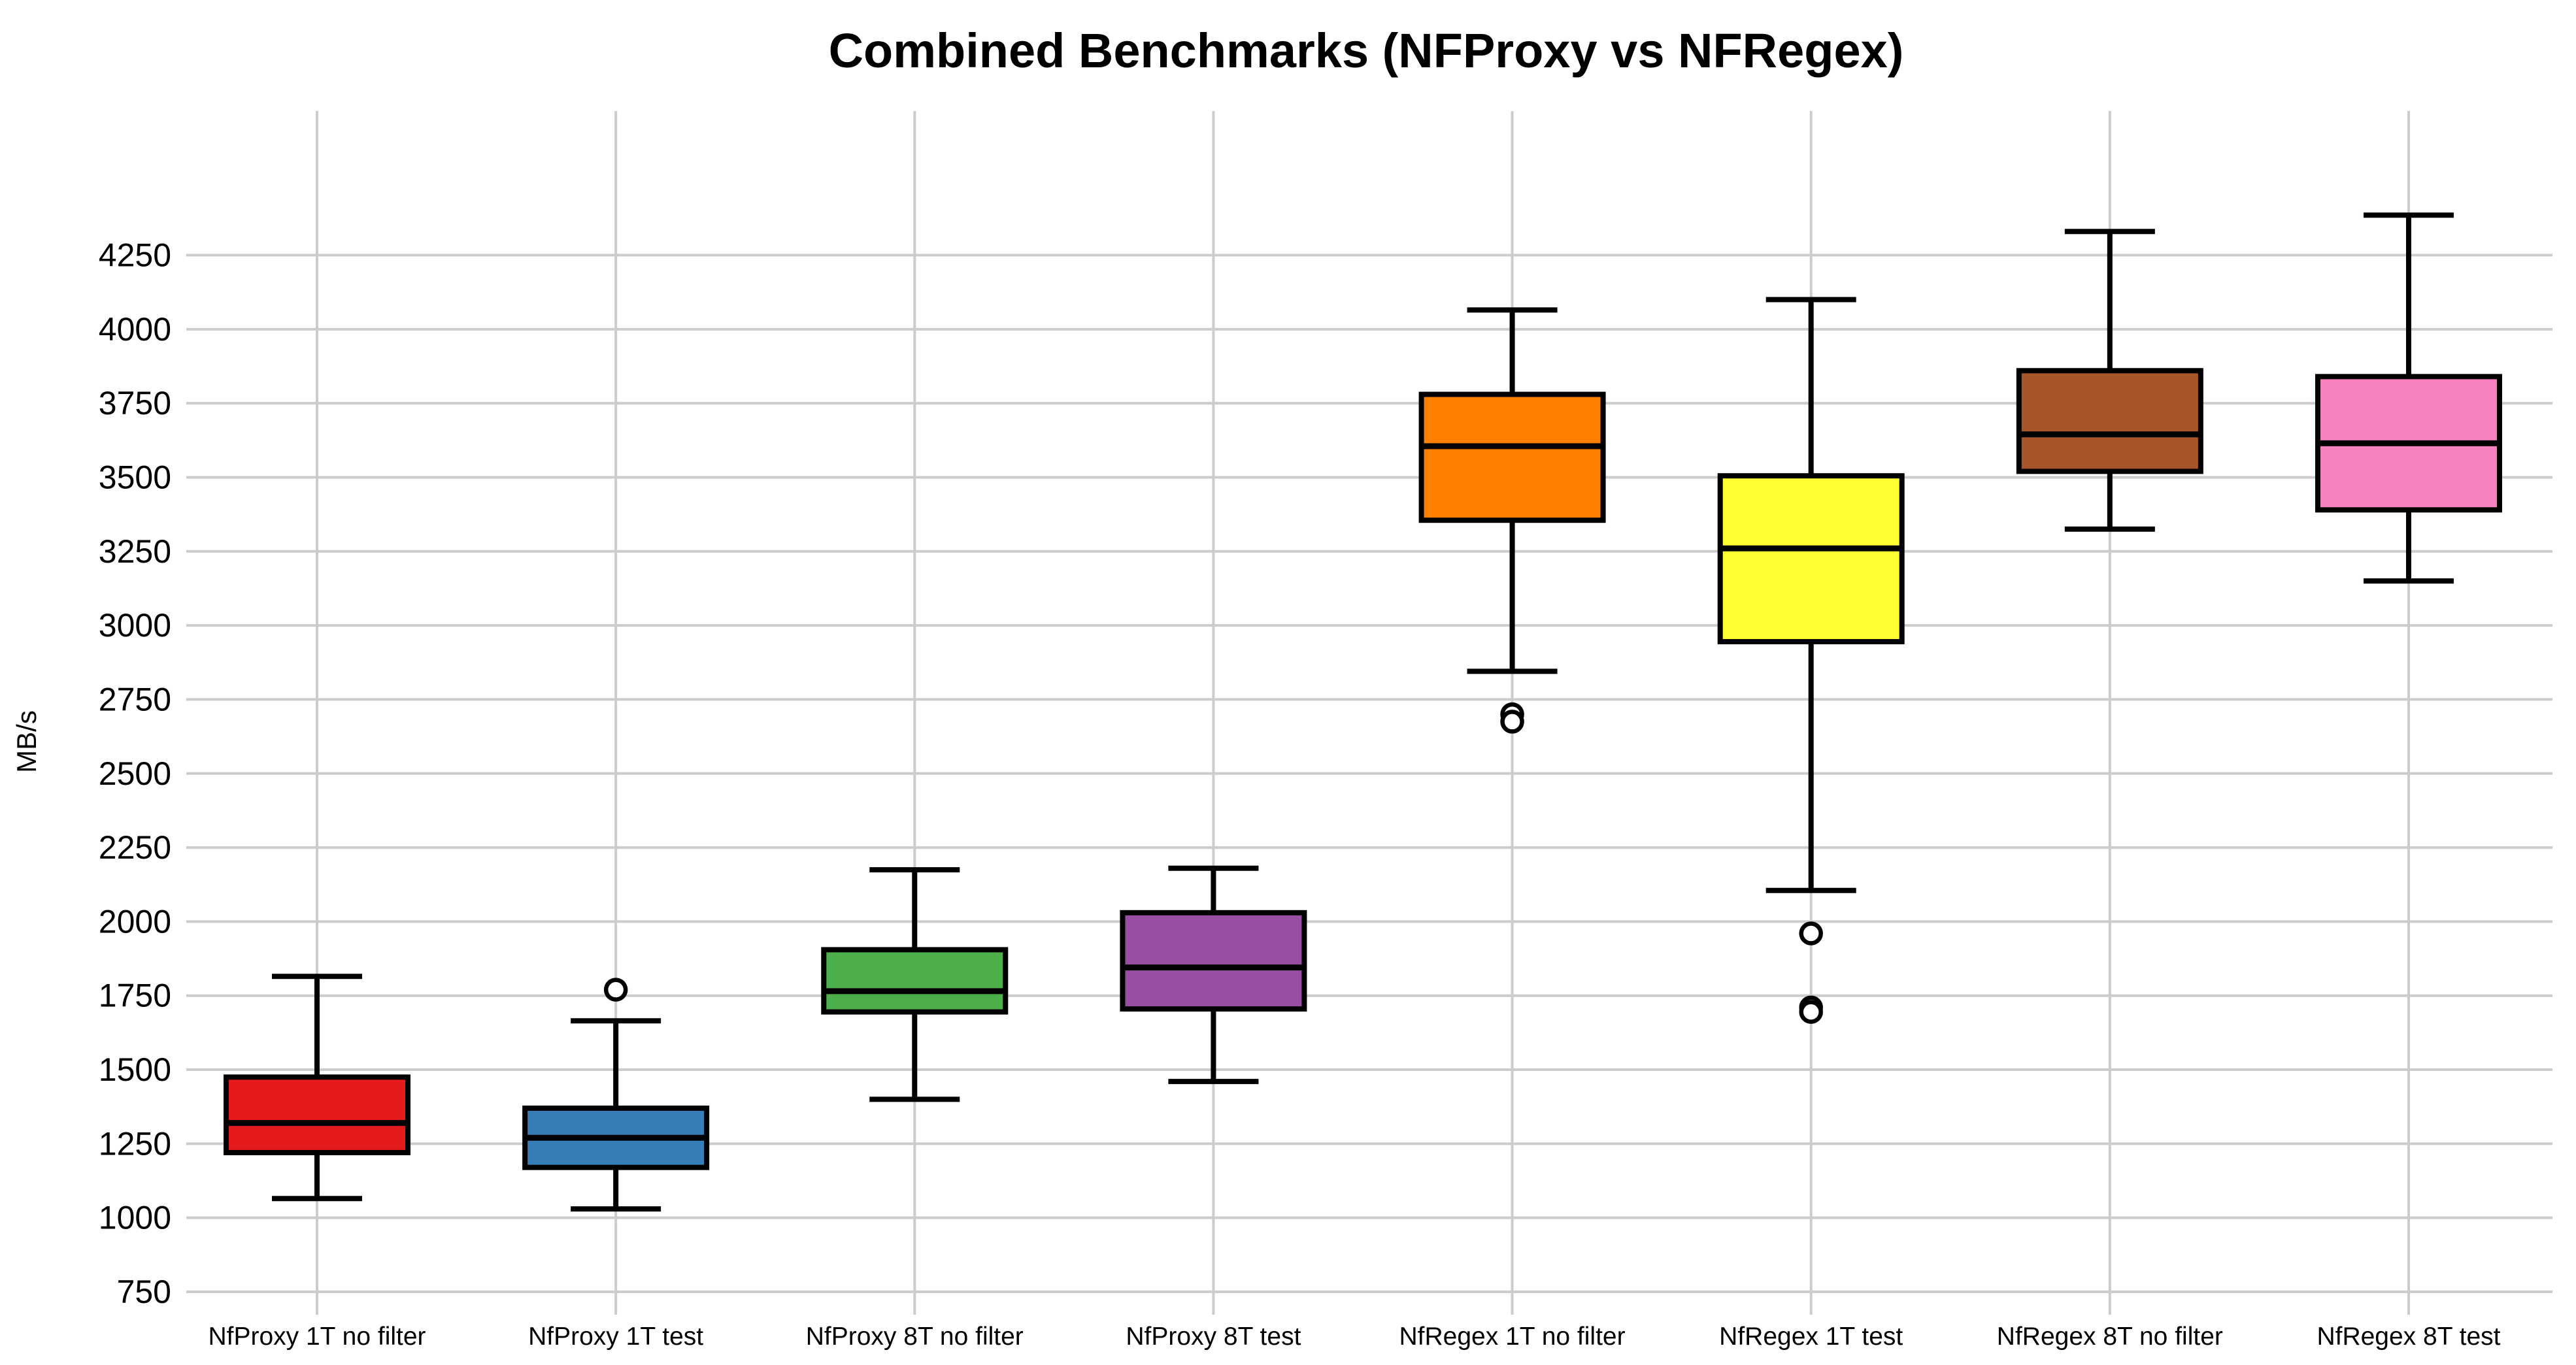 This screenshot has height=1365, width=2576. I want to click on xtick-label-1: NfProxy 1T test, so click(616, 1337).